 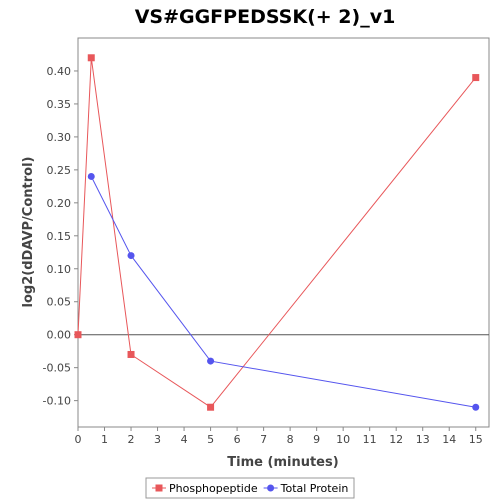 I want to click on x-tick-label: 1, so click(x=104, y=439).